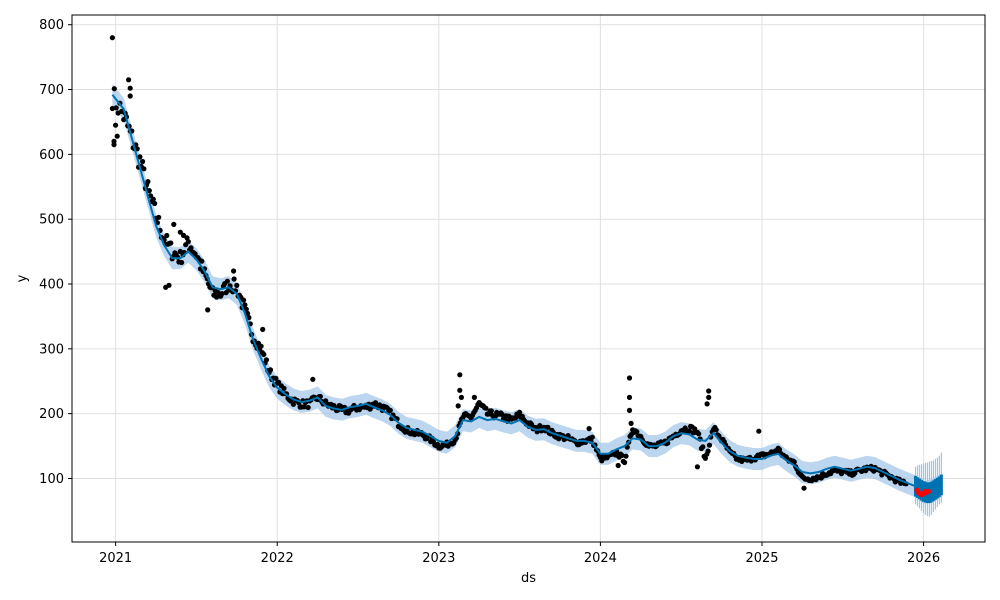 The image size is (1000, 600). I want to click on x-tick-label: 2022, so click(277, 558).